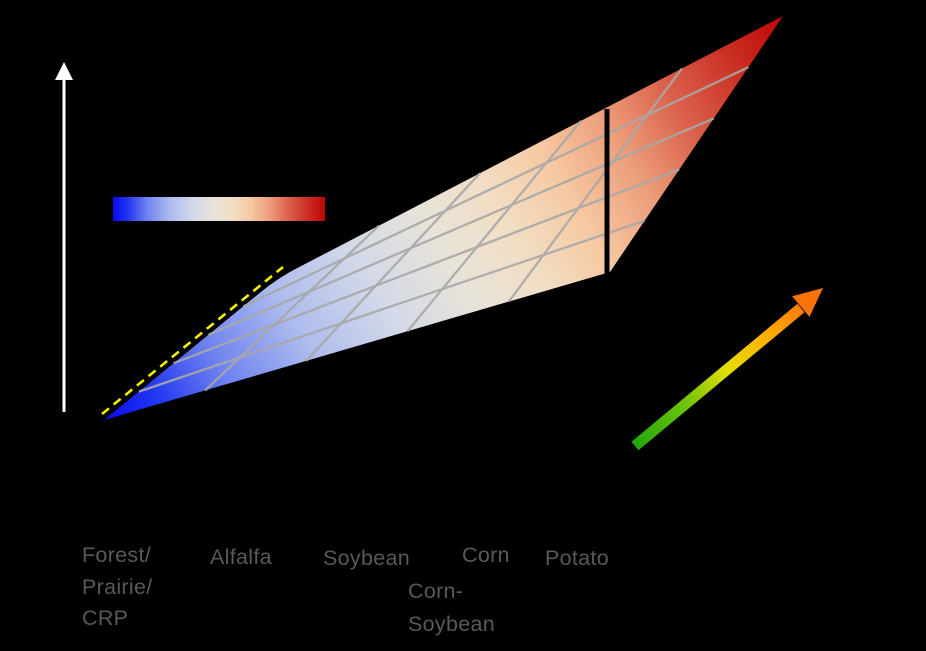  What do you see at coordinates (64, 71) in the screenshot?
I see `y-axis-arrow-head` at bounding box center [64, 71].